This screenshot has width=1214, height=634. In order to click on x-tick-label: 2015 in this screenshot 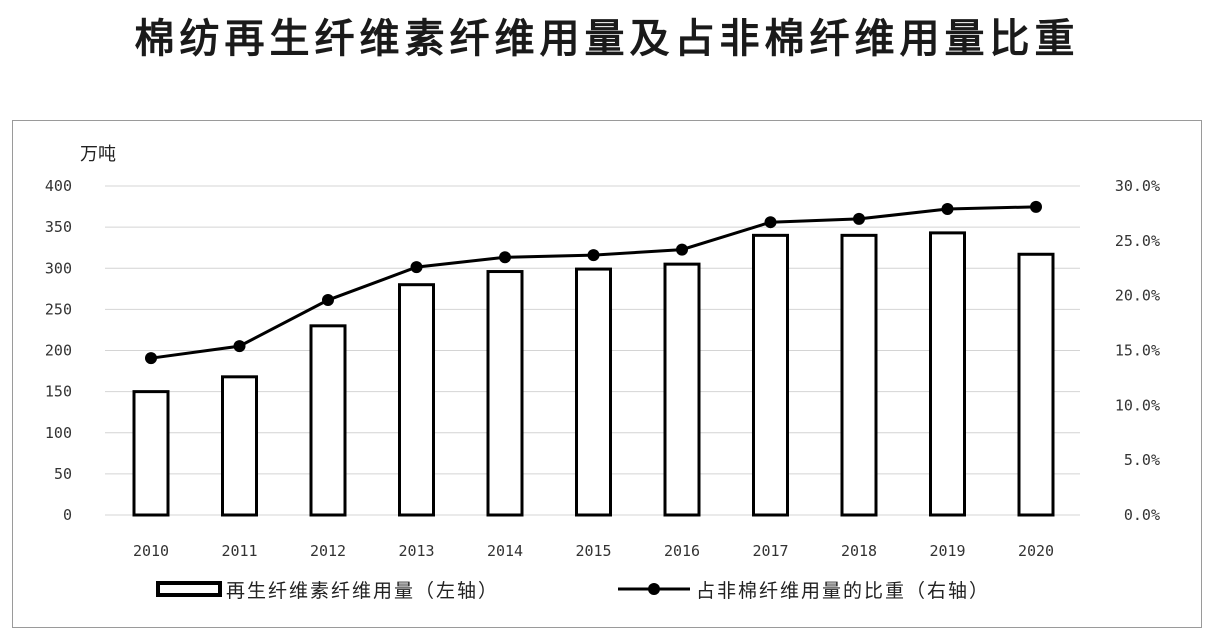, I will do `click(593, 551)`.